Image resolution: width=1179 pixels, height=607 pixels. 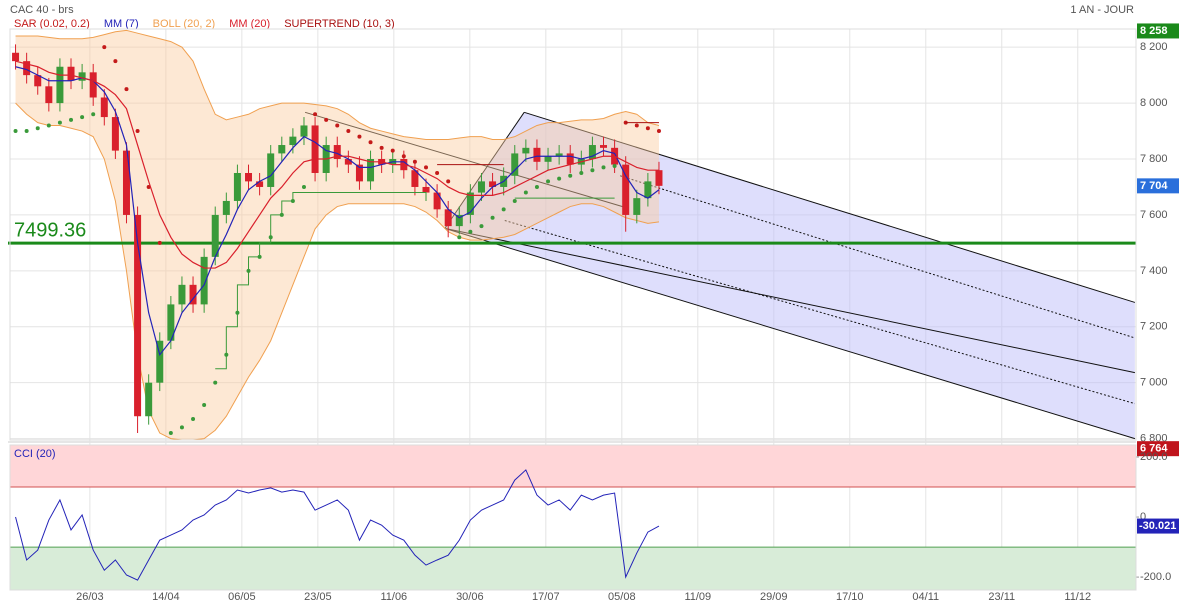 I want to click on x-tick-label: 17/07, so click(x=546, y=597).